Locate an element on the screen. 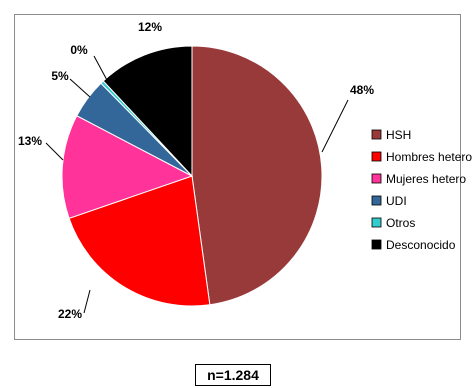 The height and width of the screenshot is (388, 475). legend-swatch-hsh is located at coordinates (376, 134).